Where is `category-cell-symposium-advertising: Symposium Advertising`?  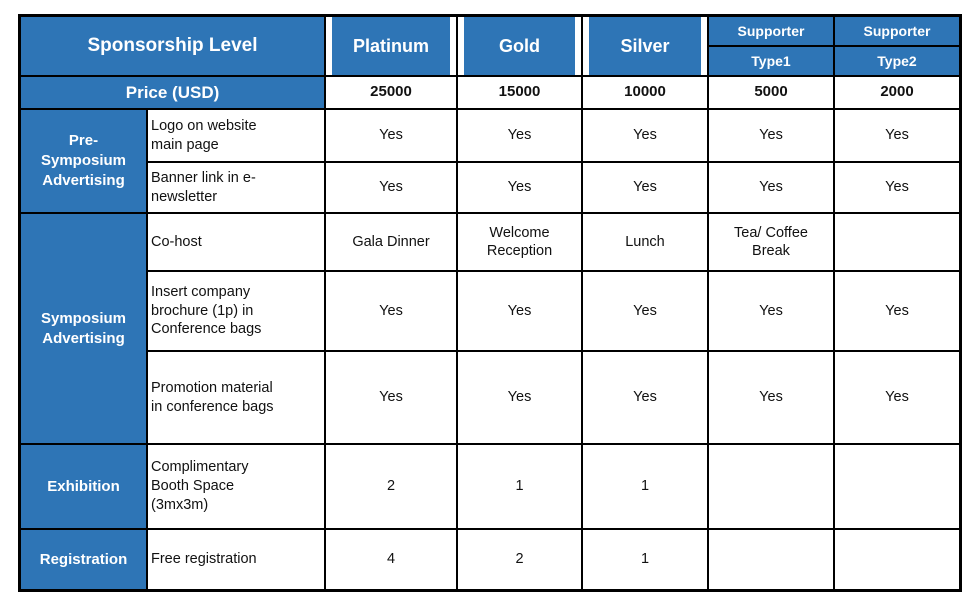 category-cell-symposium-advertising: Symposium Advertising is located at coordinates (83, 328).